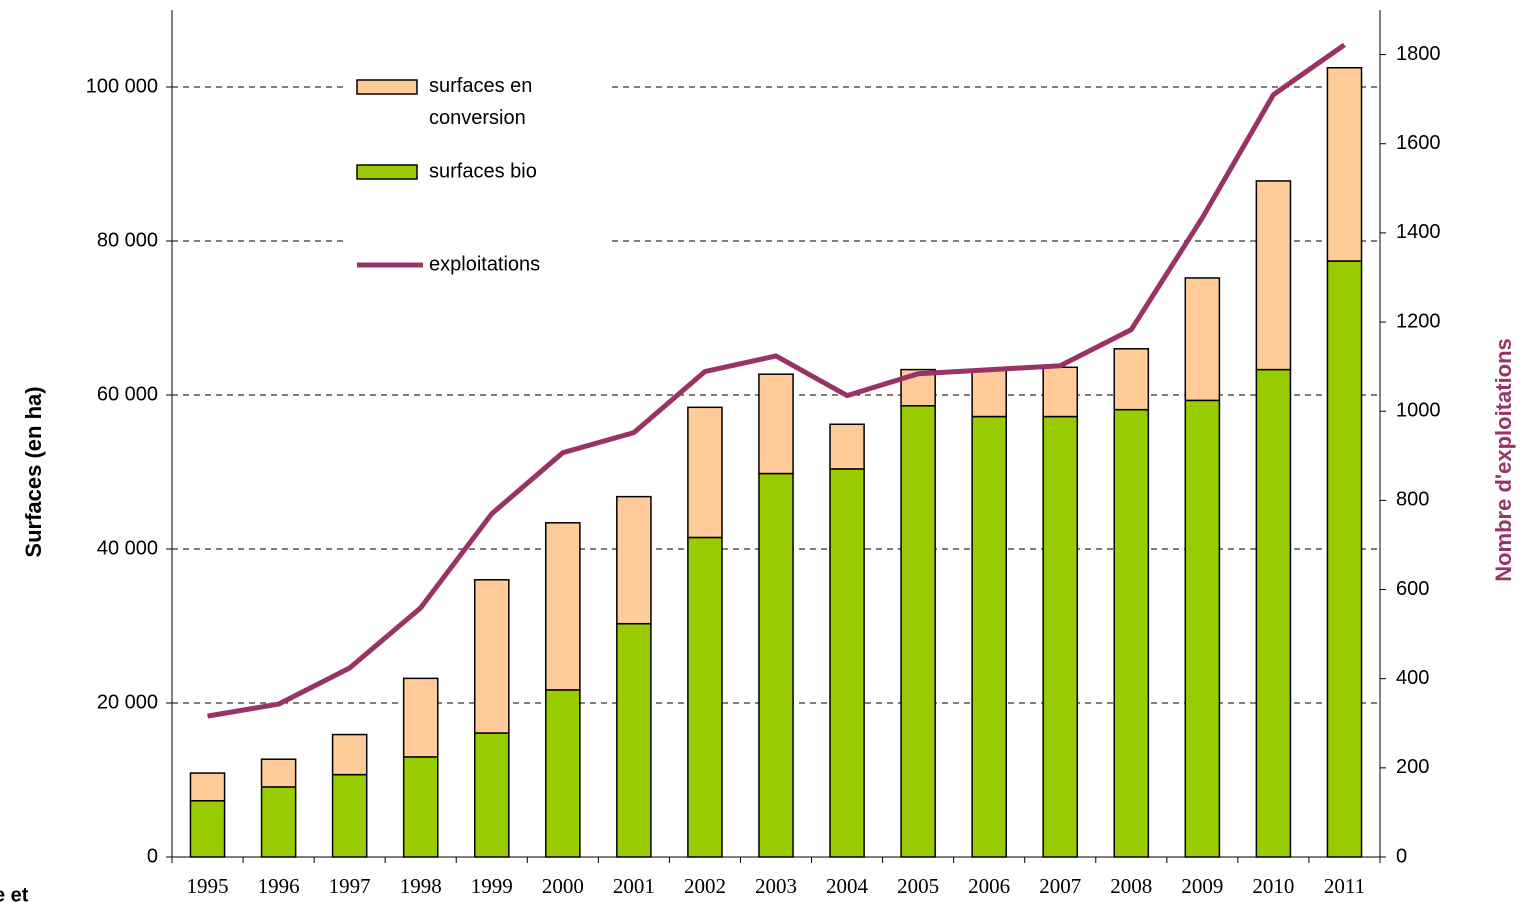 This screenshot has width=1529, height=902. What do you see at coordinates (279, 886) in the screenshot?
I see `x-tick-label: 1996` at bounding box center [279, 886].